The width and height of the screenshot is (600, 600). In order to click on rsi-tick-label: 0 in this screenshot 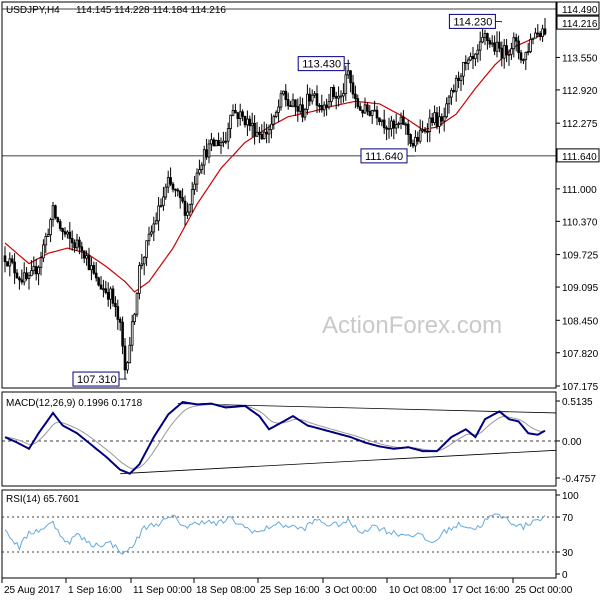, I will do `click(565, 575)`.